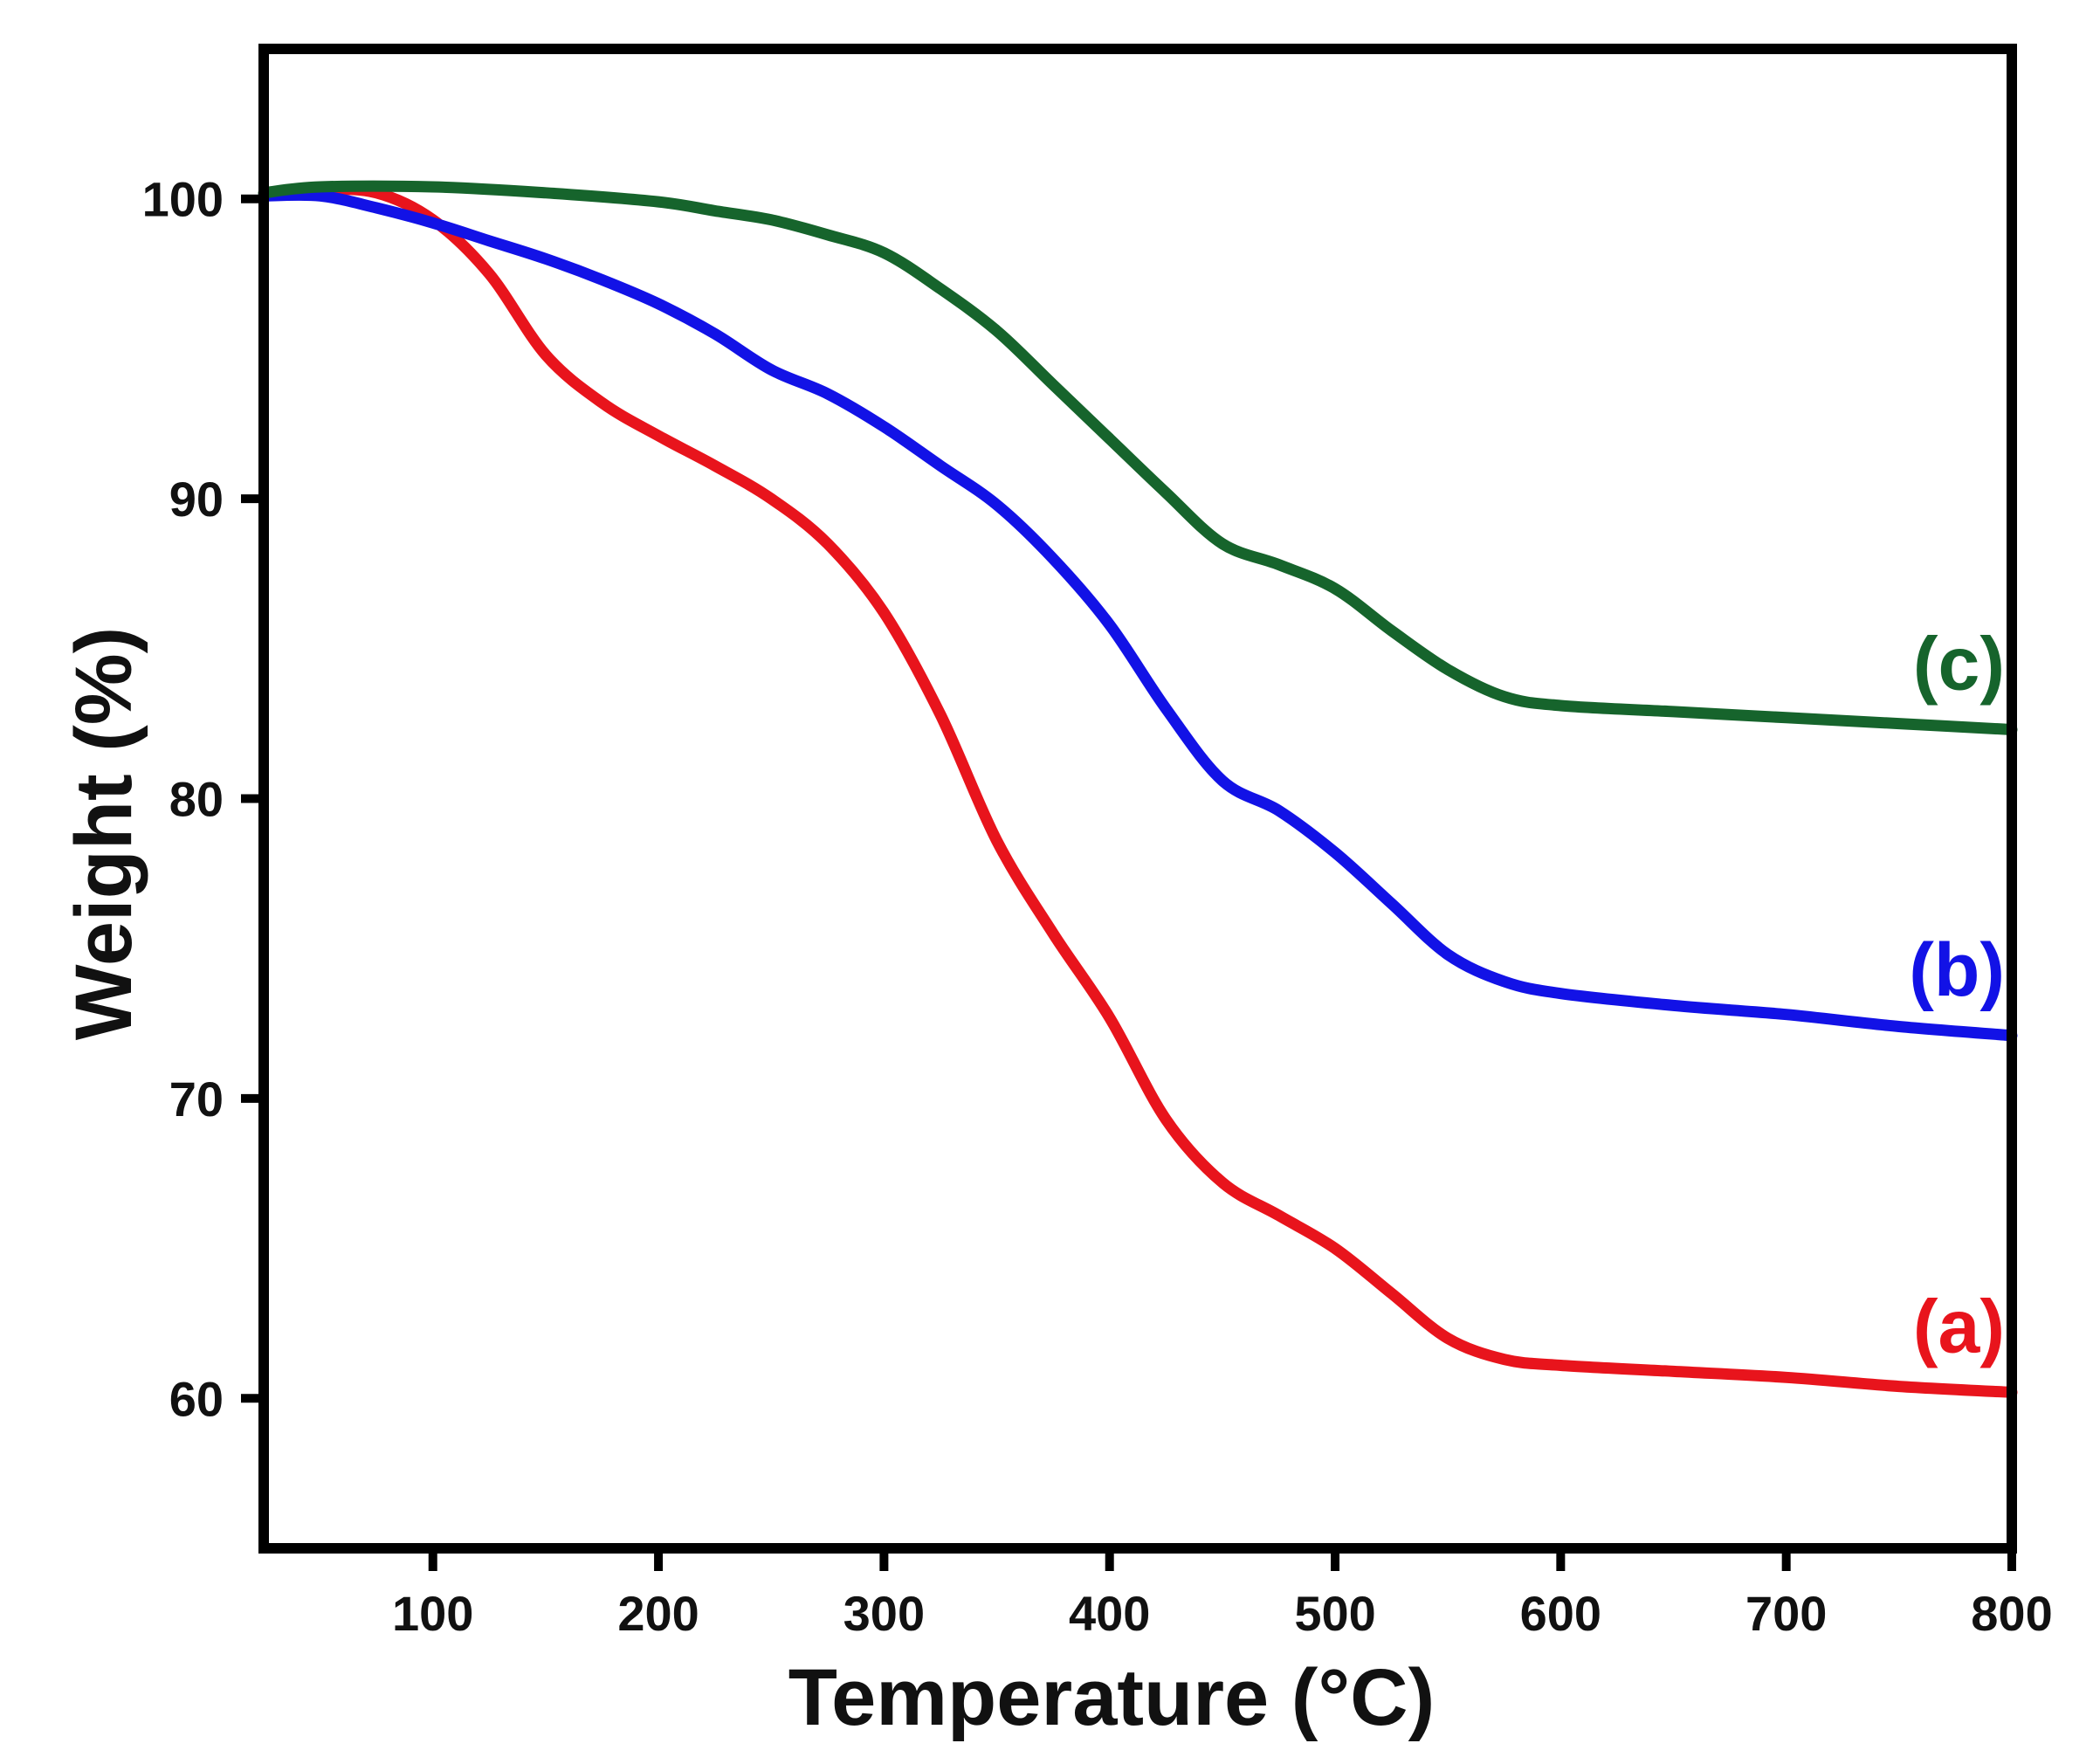 This screenshot has width=2093, height=1764. Describe the element at coordinates (1957, 970) in the screenshot. I see `series-label-b: (b)` at that location.